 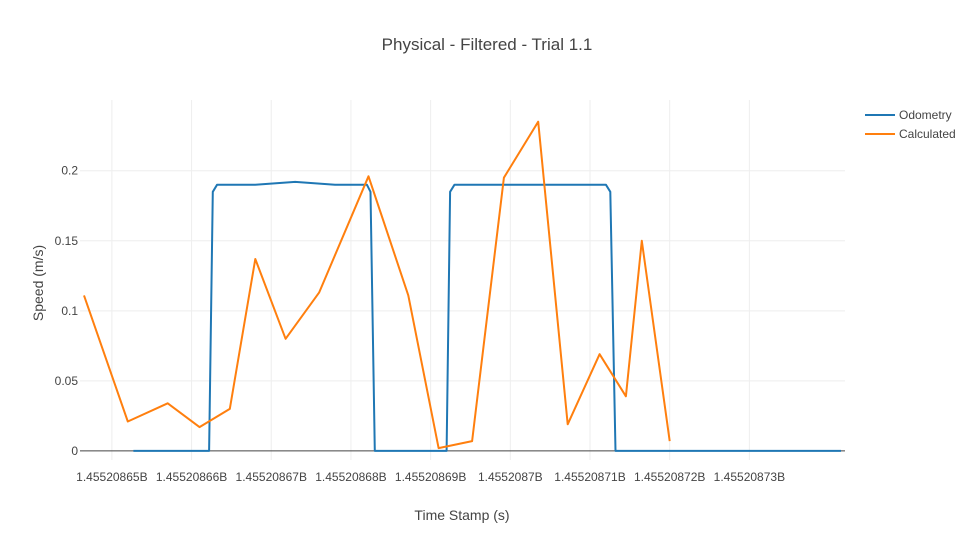 What do you see at coordinates (589, 477) in the screenshot?
I see `x-tick-label: 1.45520871B` at bounding box center [589, 477].